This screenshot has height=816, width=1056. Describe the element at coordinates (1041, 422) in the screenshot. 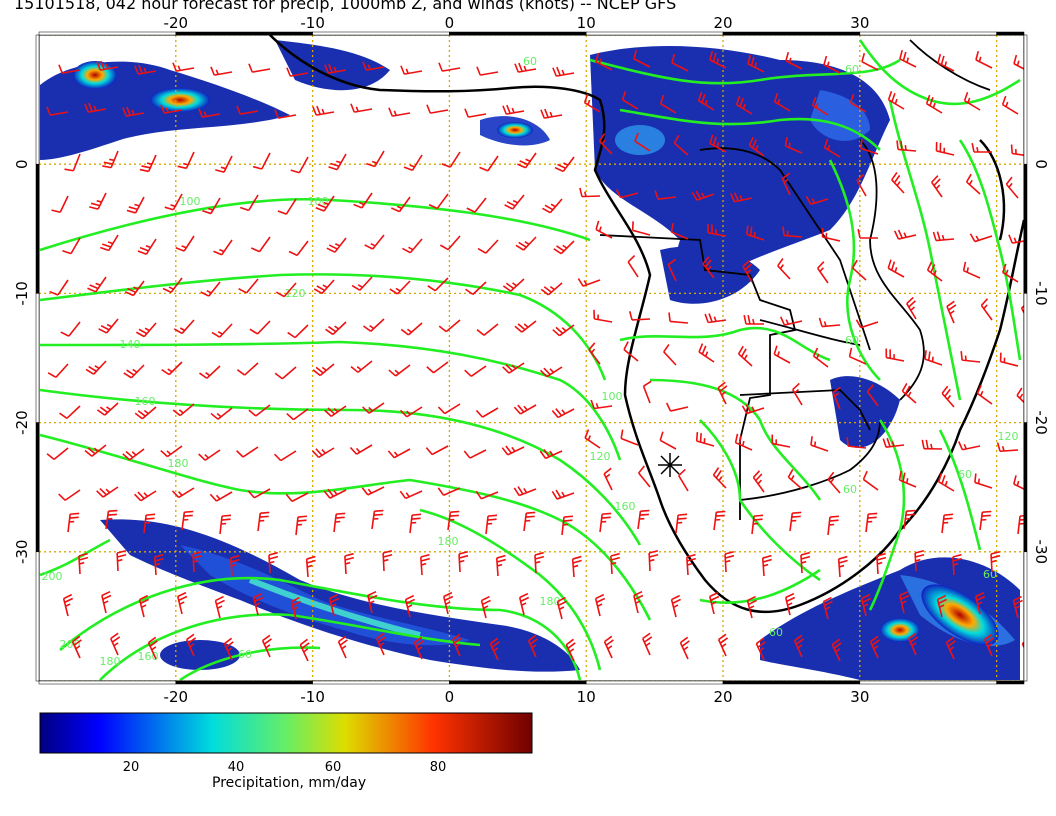

I see `lat-tick-right: -20` at that location.